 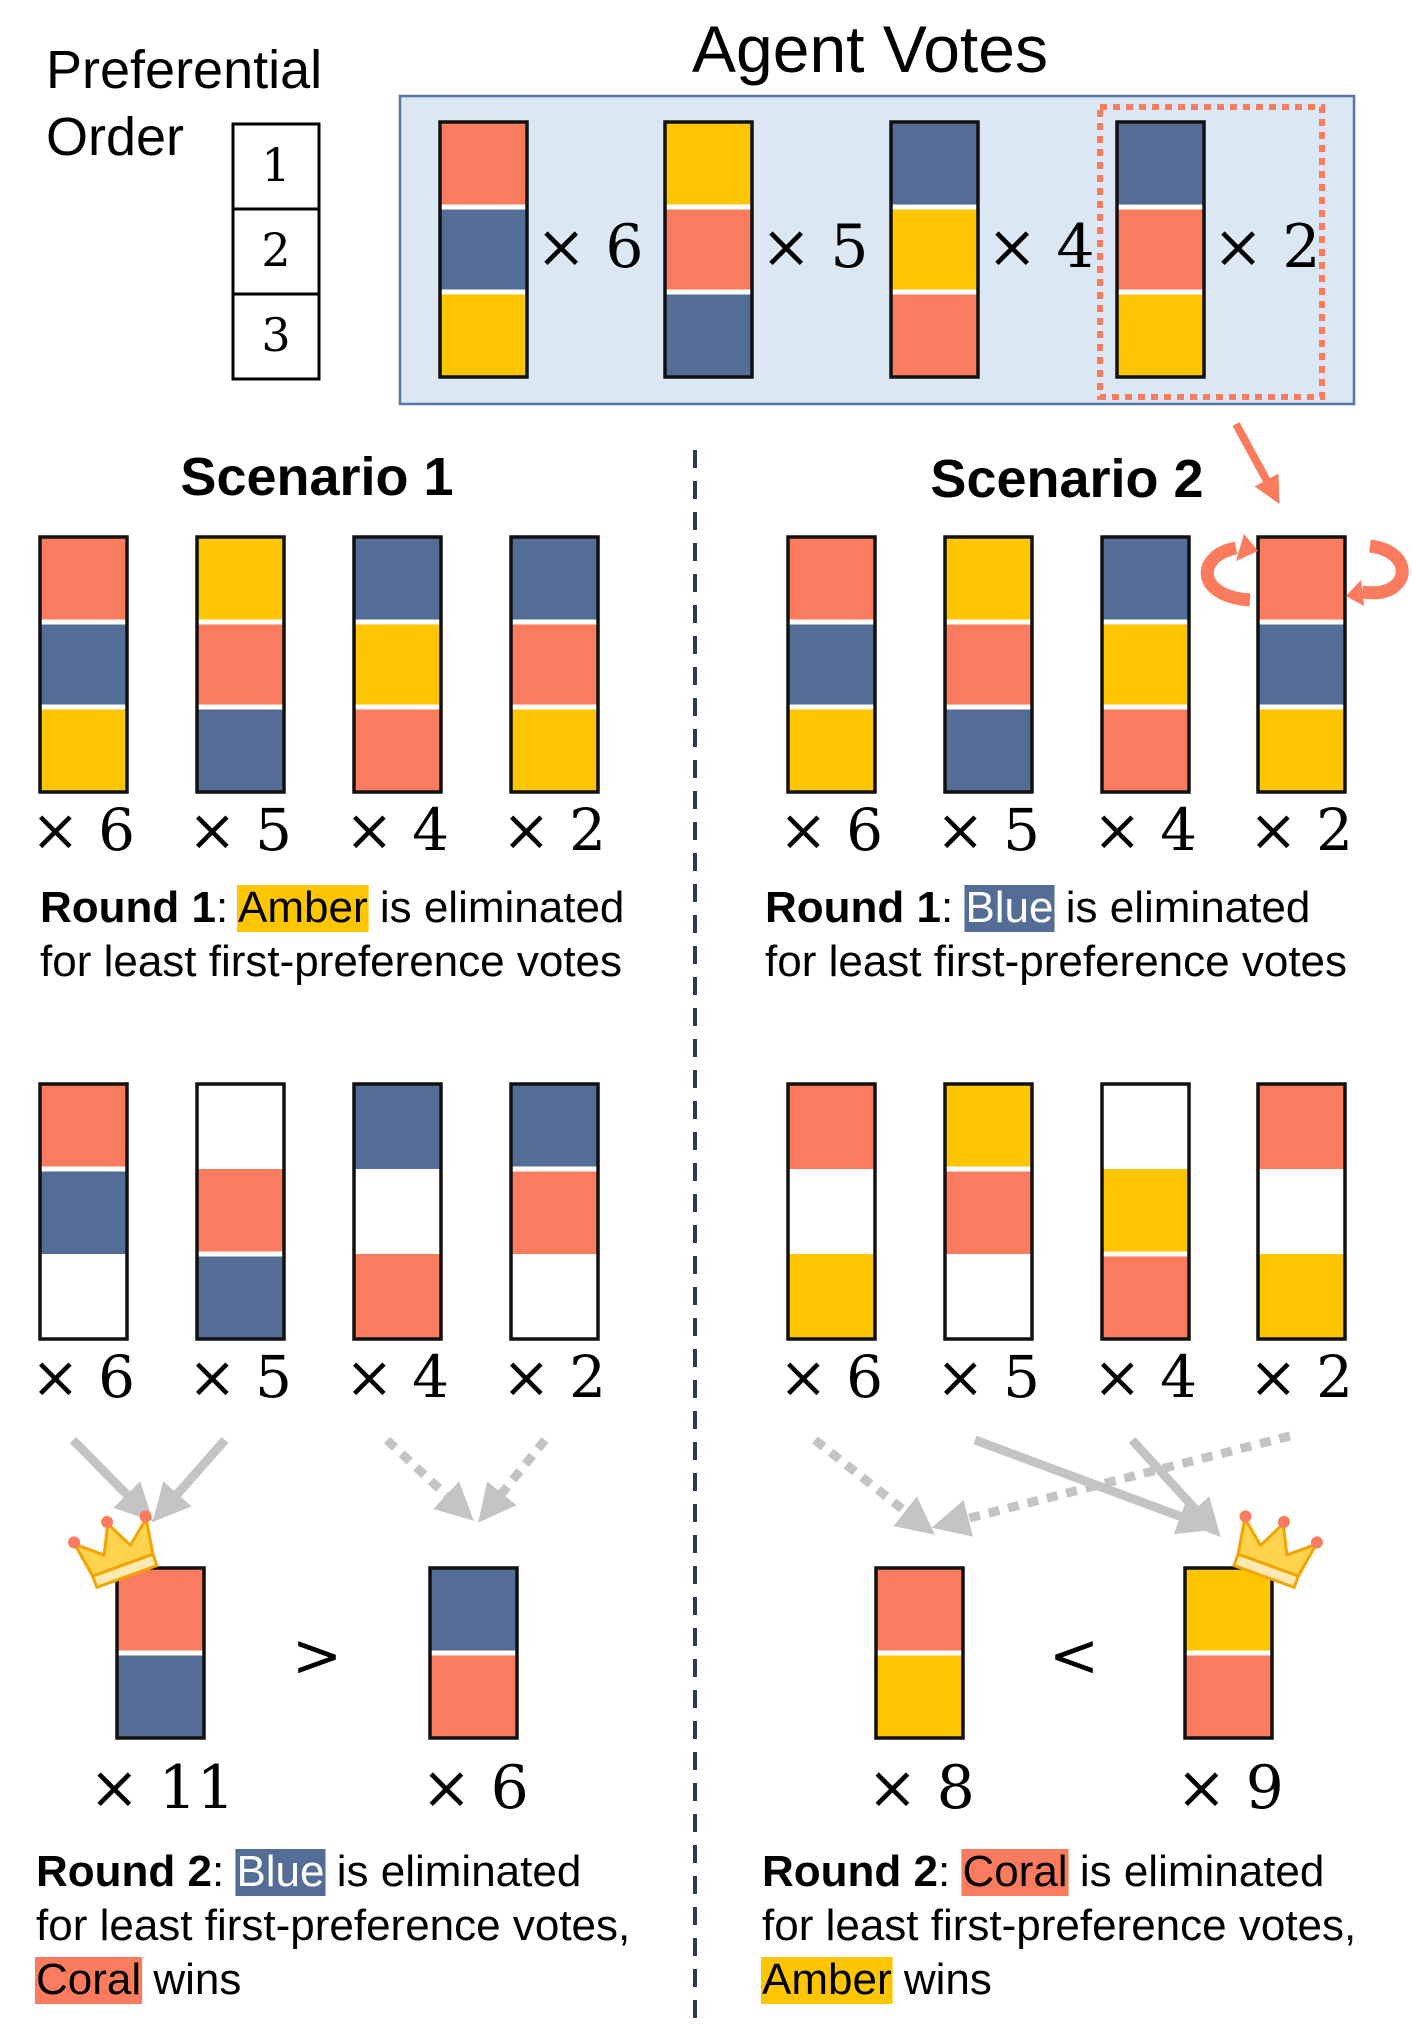 What do you see at coordinates (1230, 1788) in the screenshot?
I see `count-label: × 9` at bounding box center [1230, 1788].